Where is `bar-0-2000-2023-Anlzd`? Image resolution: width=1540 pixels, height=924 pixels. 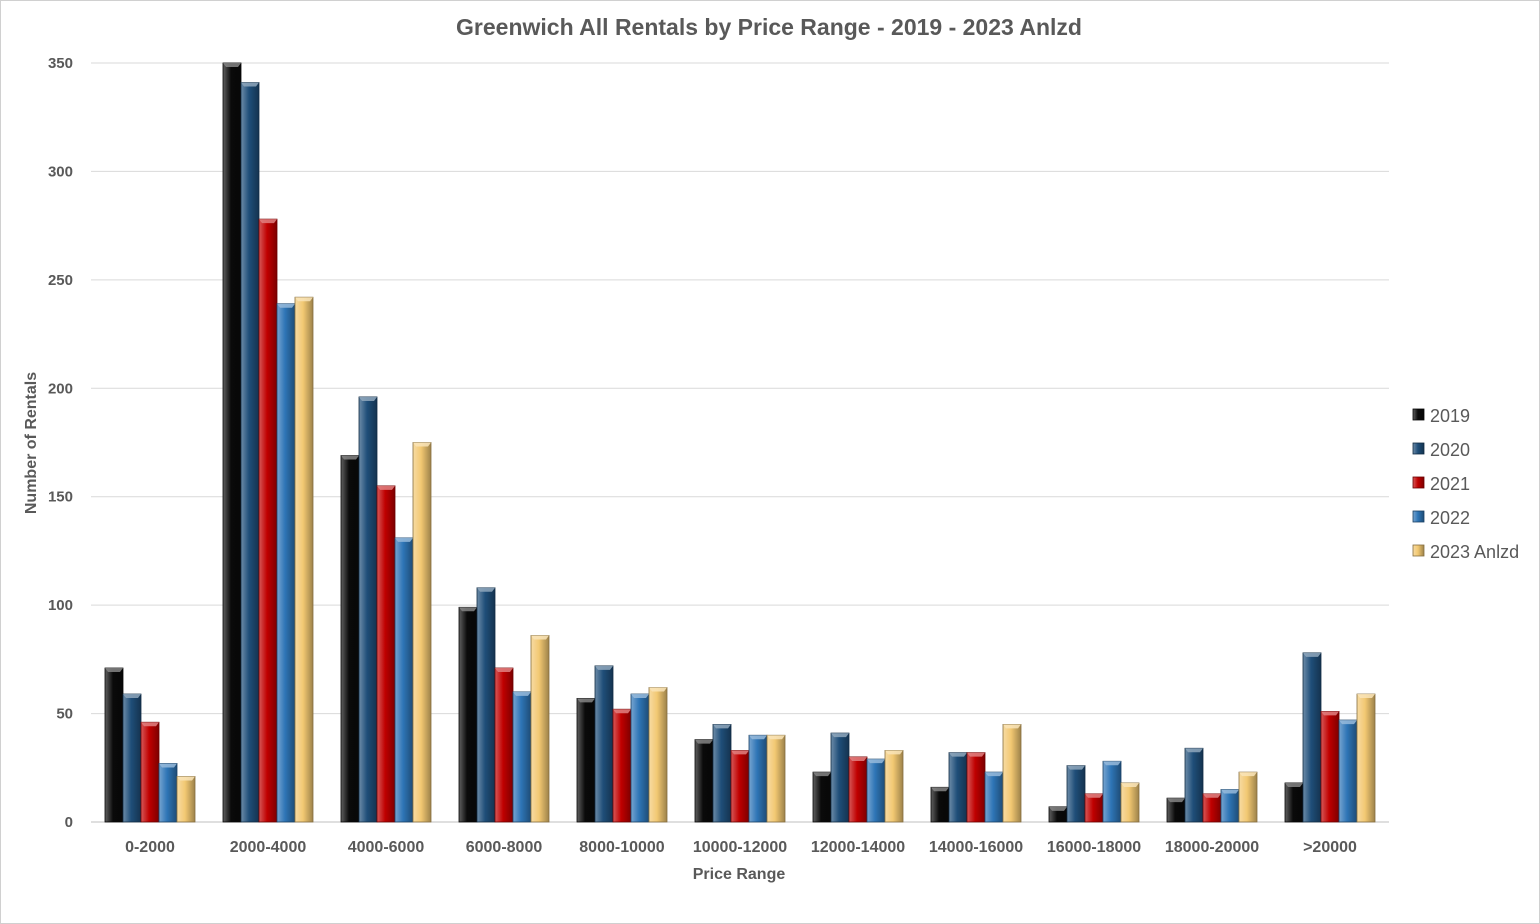 bar-0-2000-2023-Anlzd is located at coordinates (186, 799).